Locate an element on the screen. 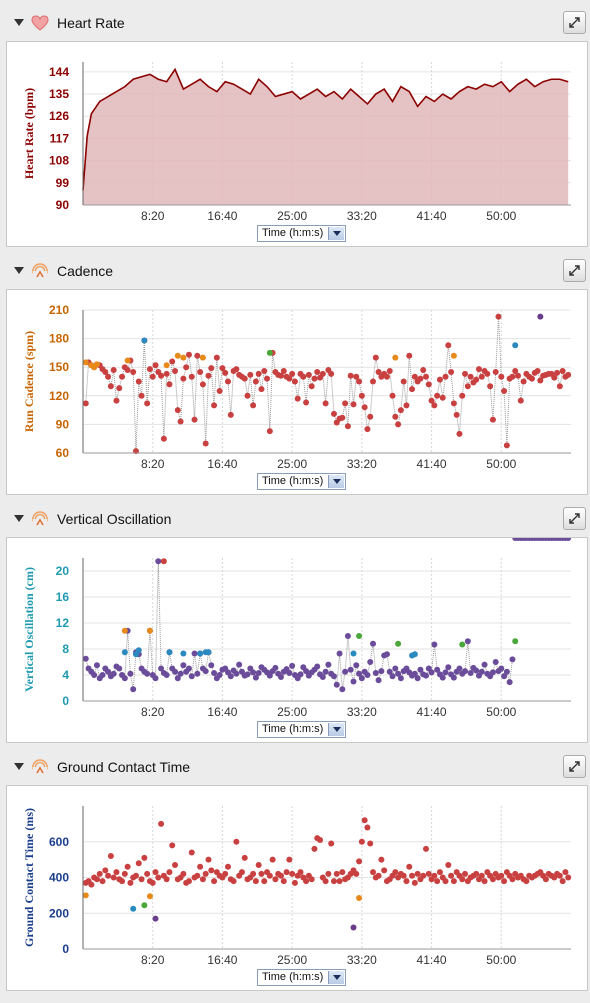 This screenshot has width=590, height=1003. x-tick-label: 41:40 is located at coordinates (432, 960).